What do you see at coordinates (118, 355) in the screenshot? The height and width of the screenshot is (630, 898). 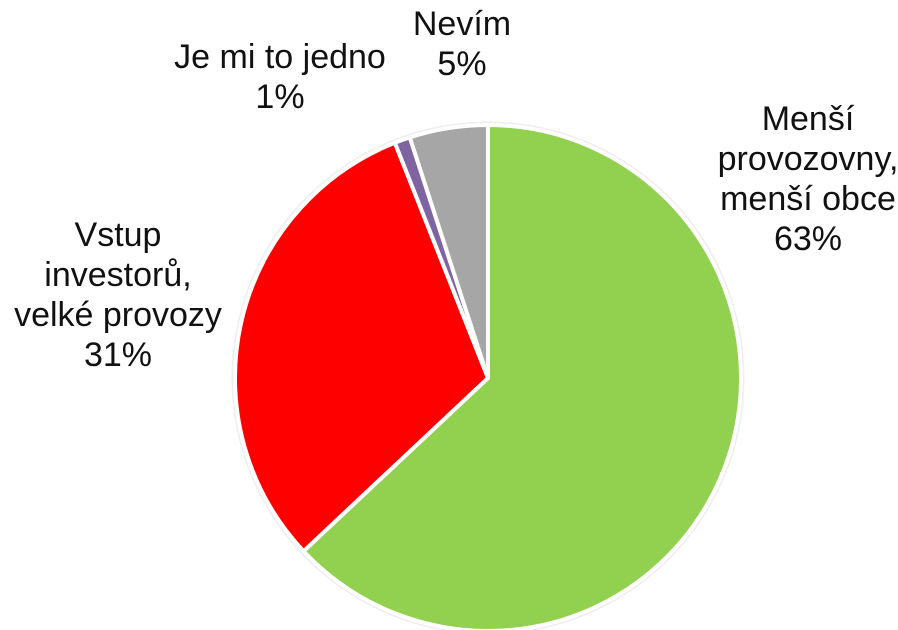 I see `slice-value-label: 31%` at bounding box center [118, 355].